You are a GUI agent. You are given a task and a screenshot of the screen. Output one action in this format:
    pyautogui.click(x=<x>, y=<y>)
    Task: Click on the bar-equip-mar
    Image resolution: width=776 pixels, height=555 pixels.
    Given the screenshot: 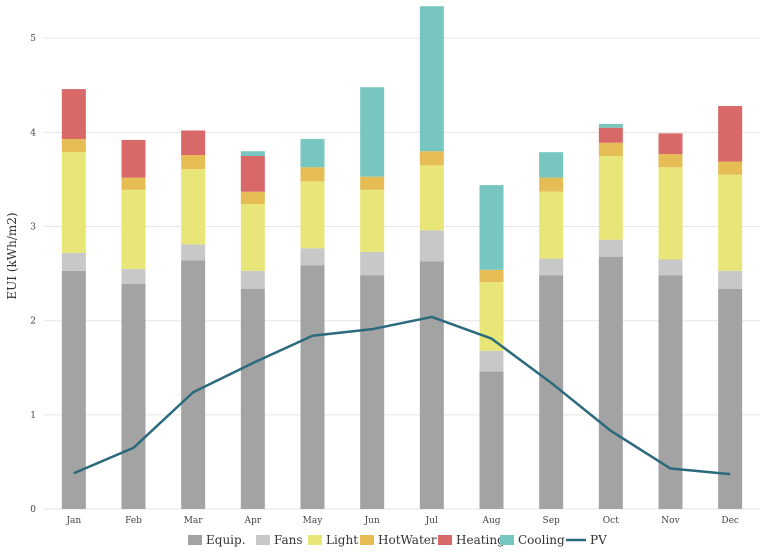 What is the action you would take?
    pyautogui.click(x=193, y=384)
    